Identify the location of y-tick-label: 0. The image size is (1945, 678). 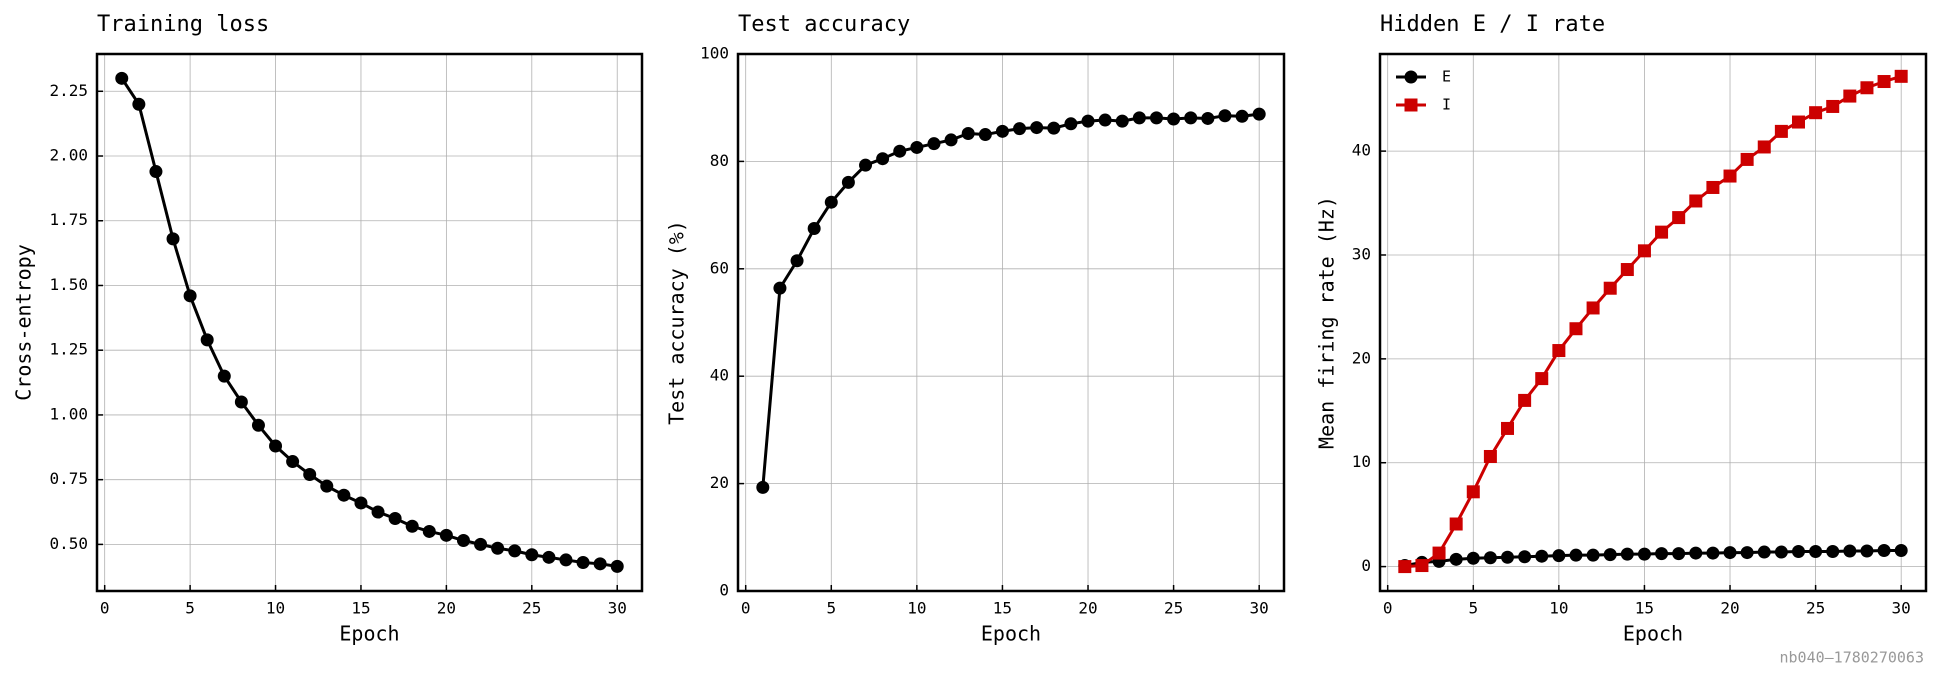
(1366, 565).